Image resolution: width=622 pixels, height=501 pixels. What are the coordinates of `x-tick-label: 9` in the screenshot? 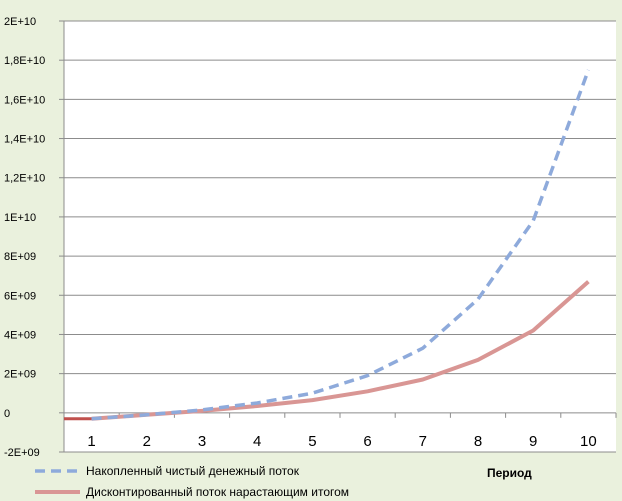 It's located at (533, 441).